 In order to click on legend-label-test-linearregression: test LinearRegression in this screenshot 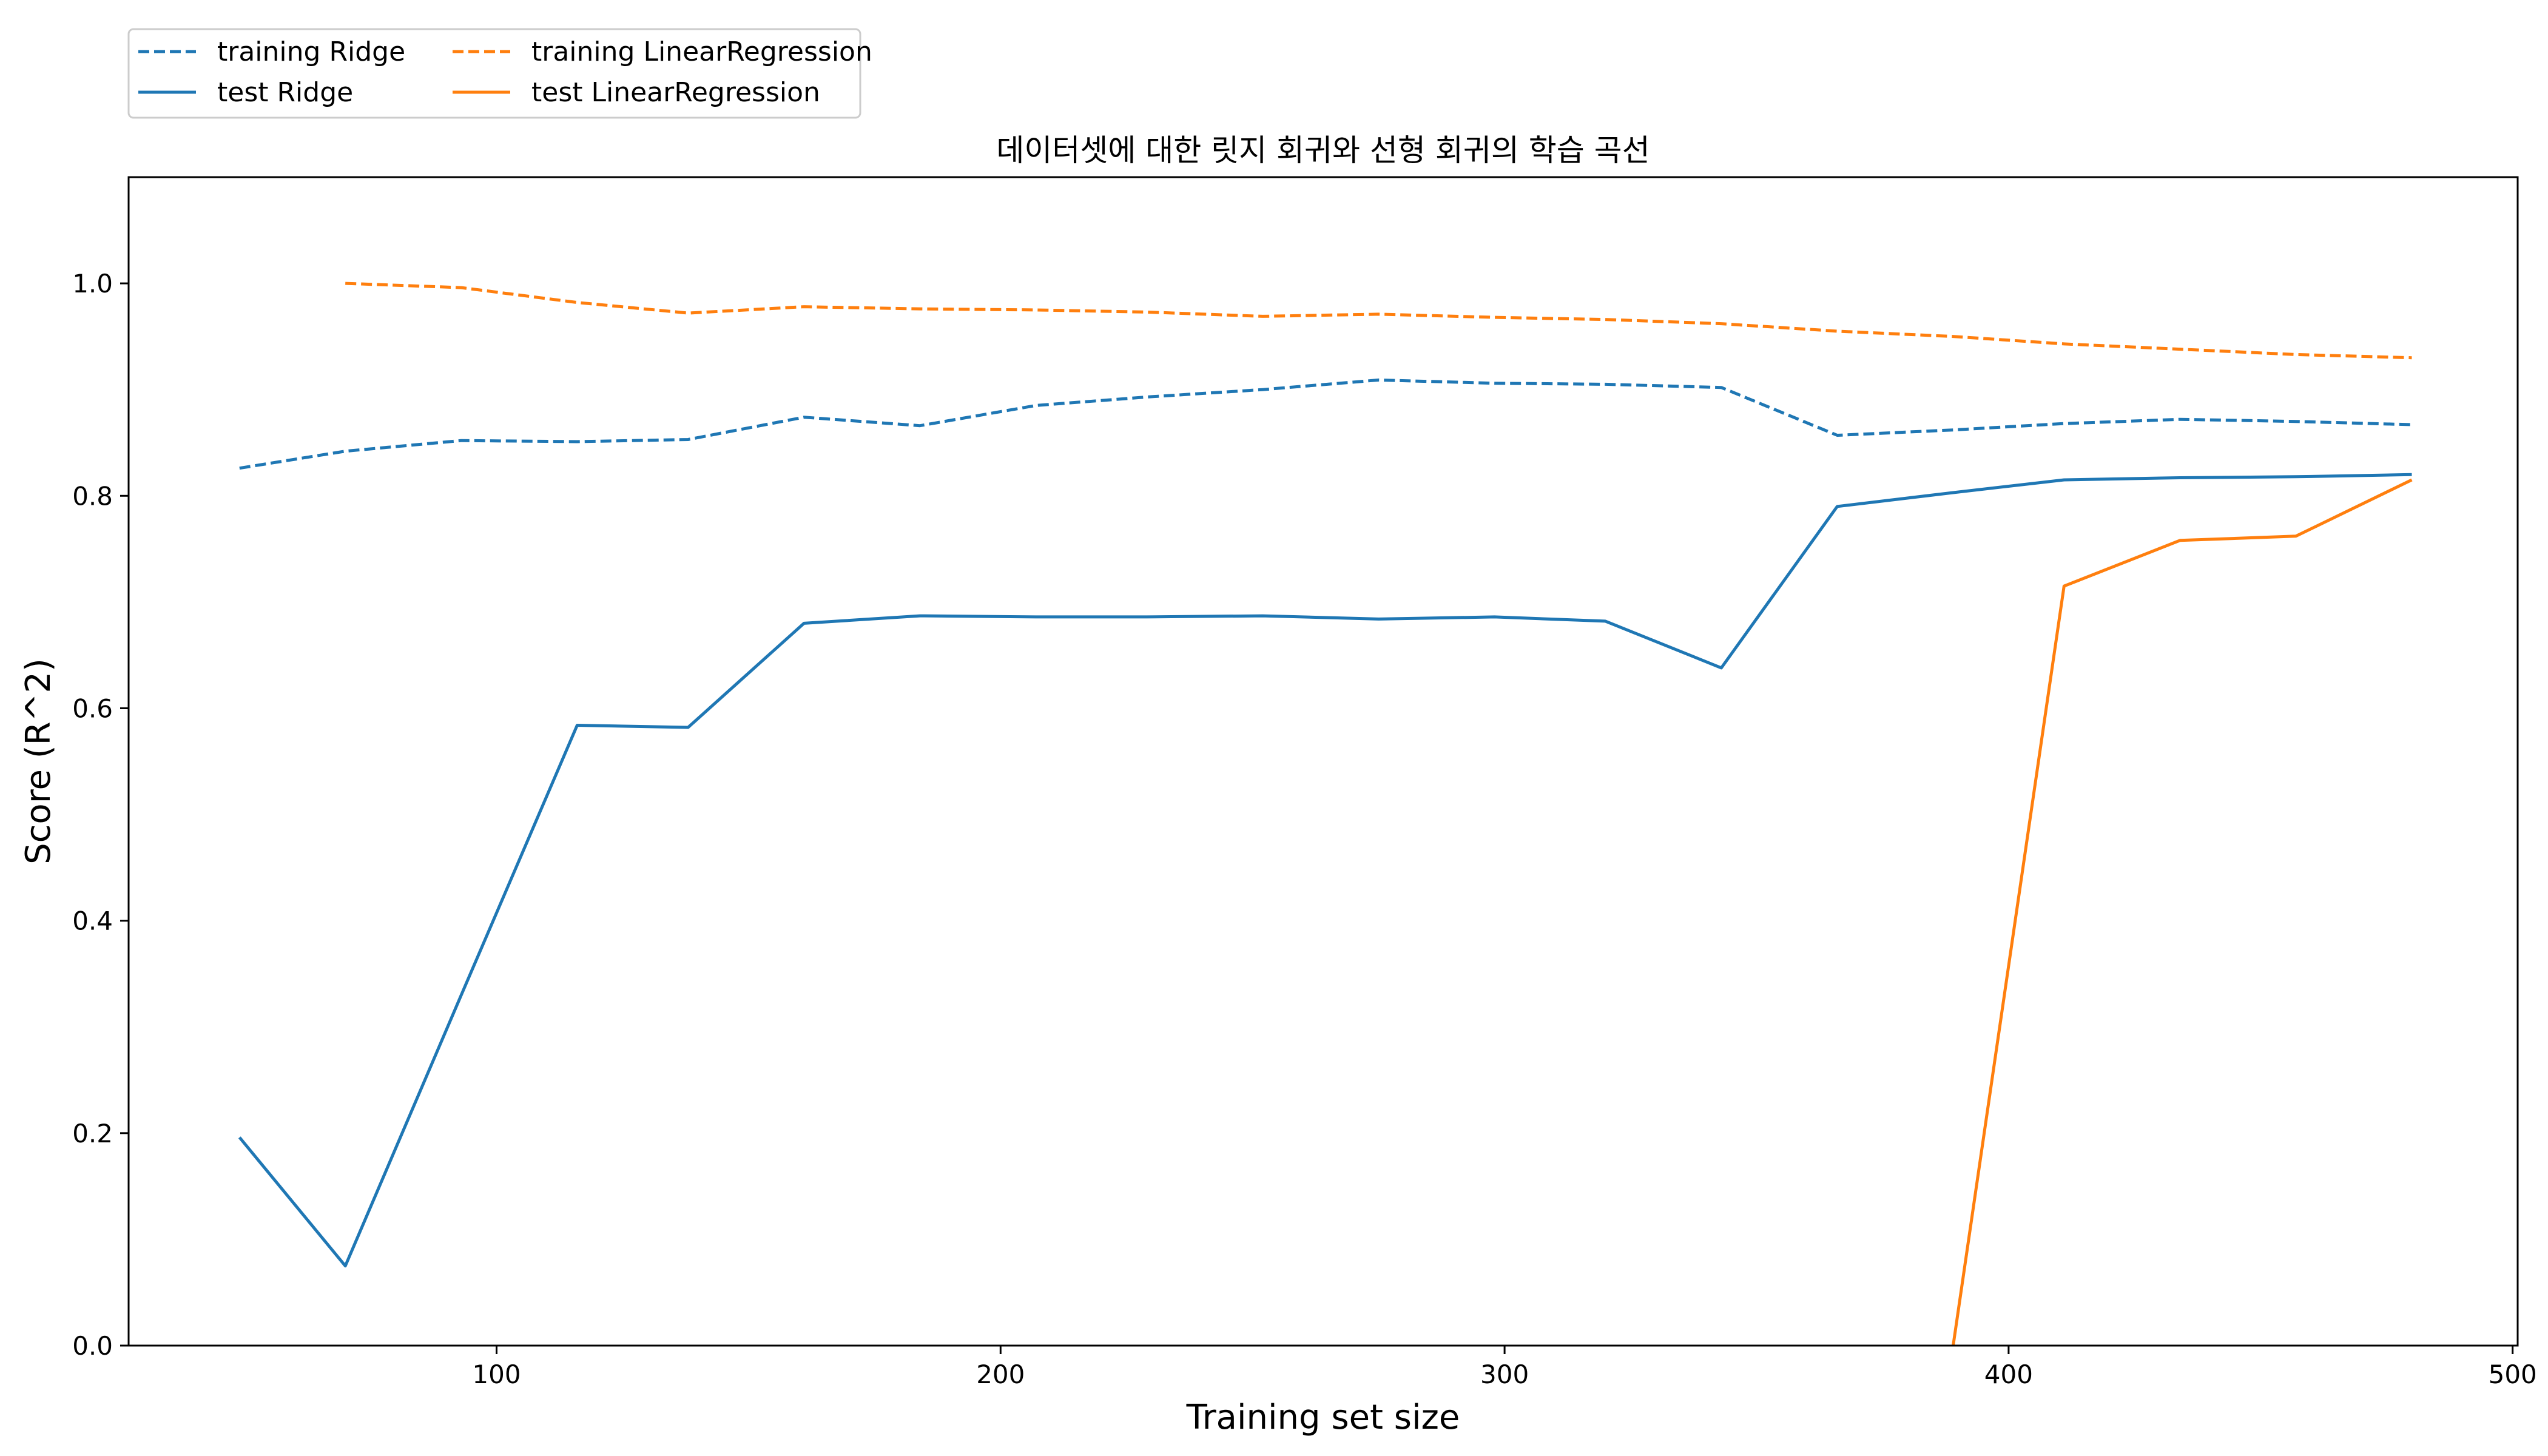, I will do `click(675, 92)`.